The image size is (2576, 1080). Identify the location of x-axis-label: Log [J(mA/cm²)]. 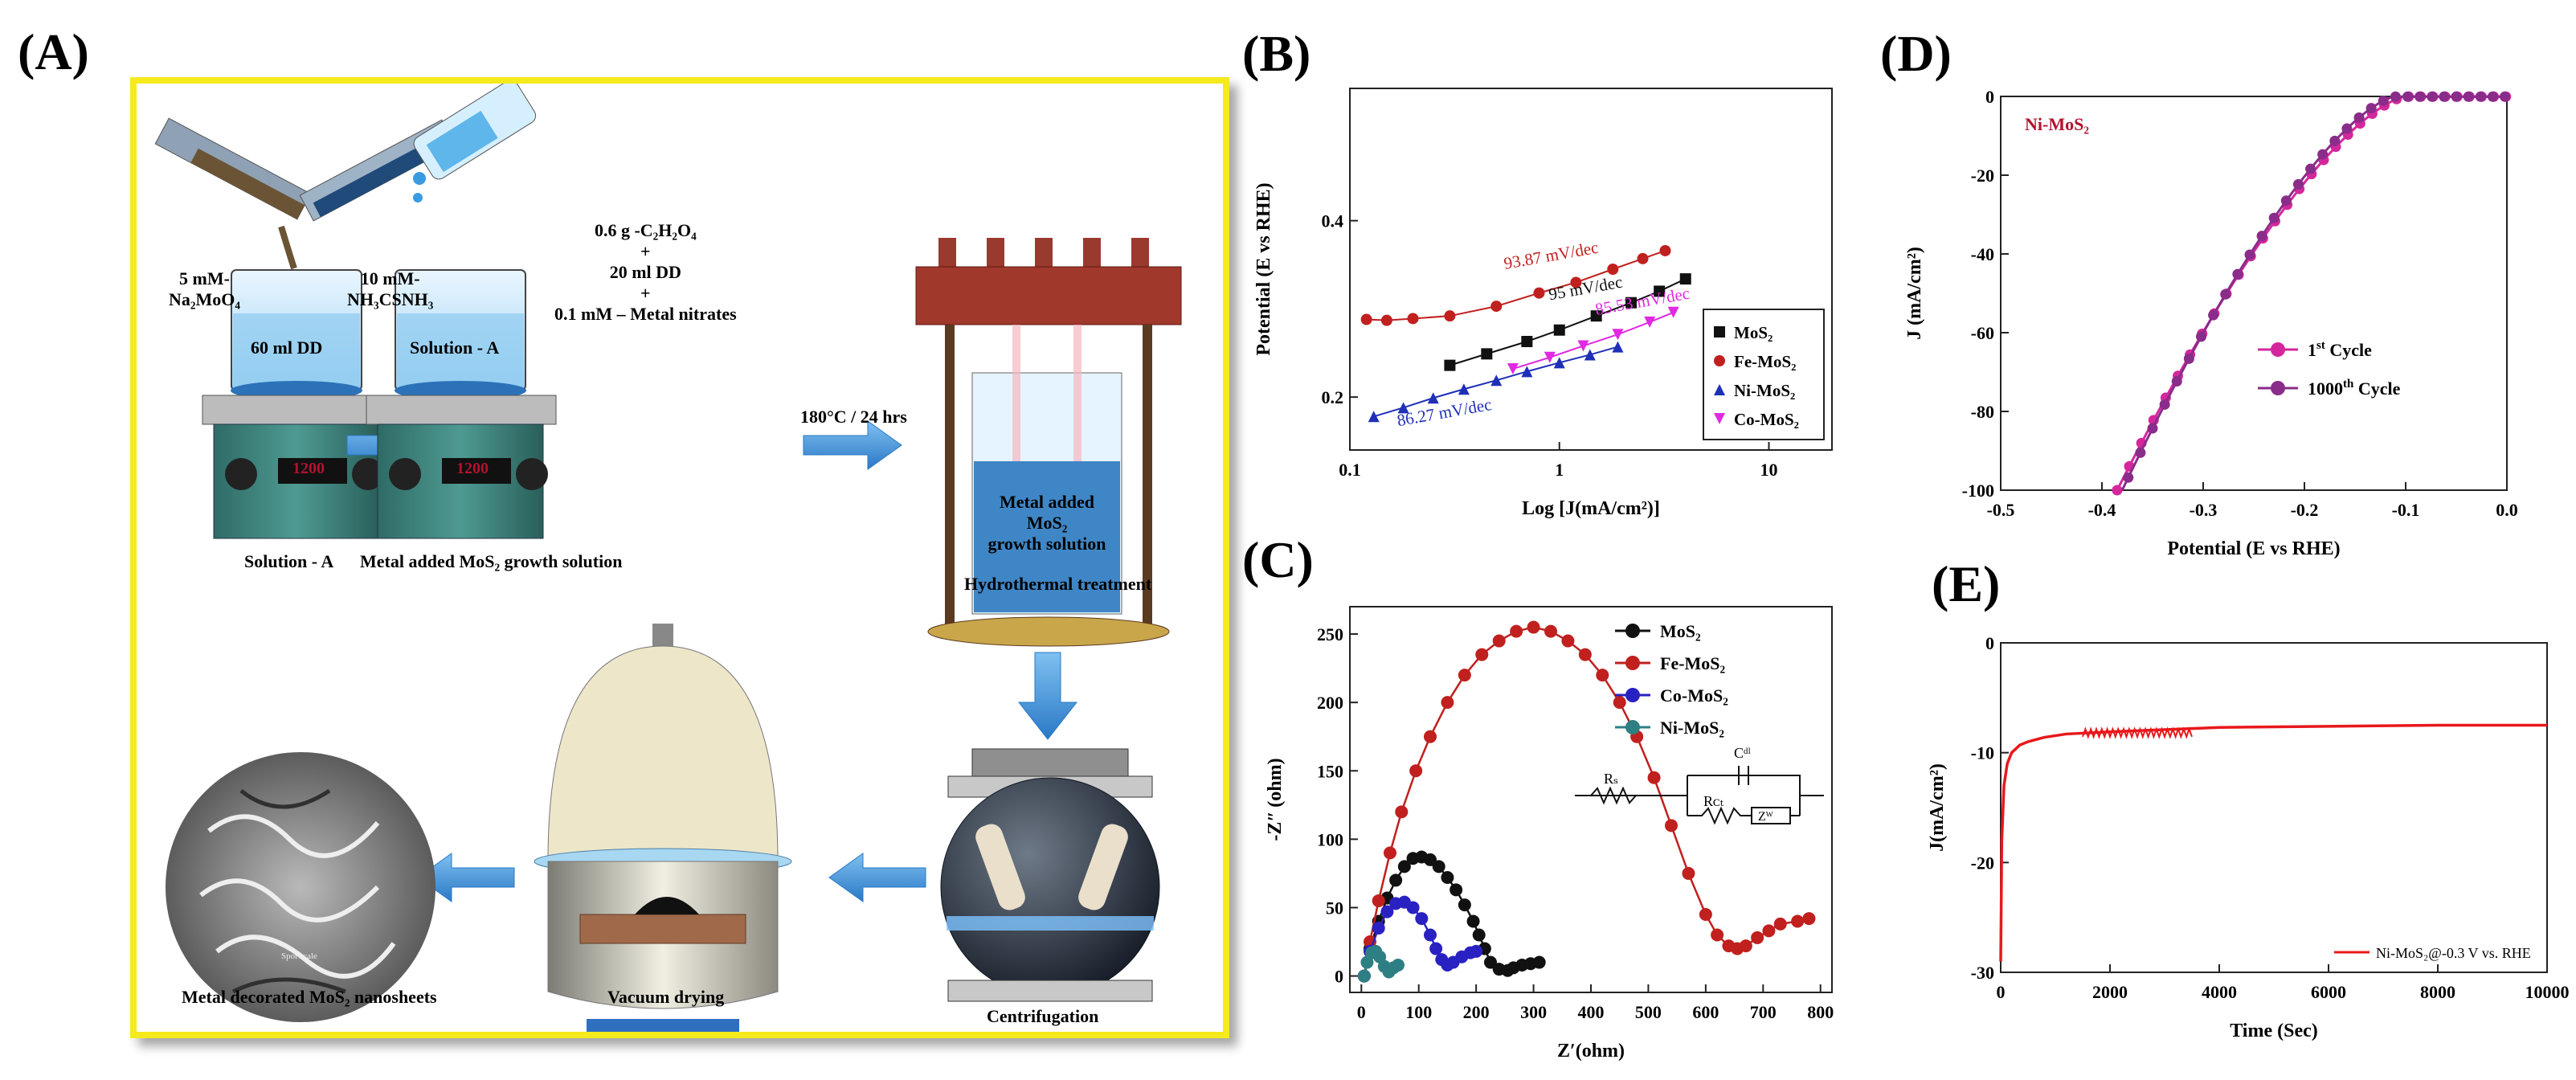
(1591, 508).